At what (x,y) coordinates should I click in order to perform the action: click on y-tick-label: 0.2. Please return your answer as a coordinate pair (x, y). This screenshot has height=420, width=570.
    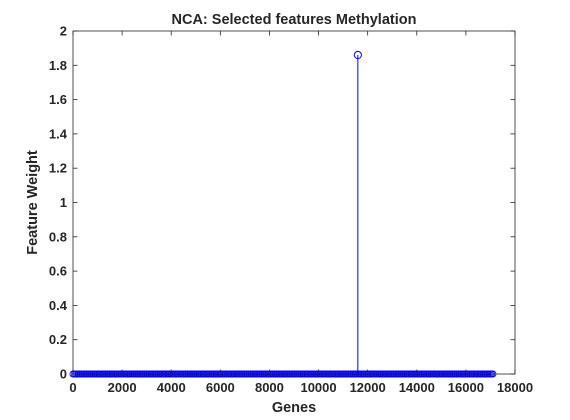
    Looking at the image, I should click on (58, 339).